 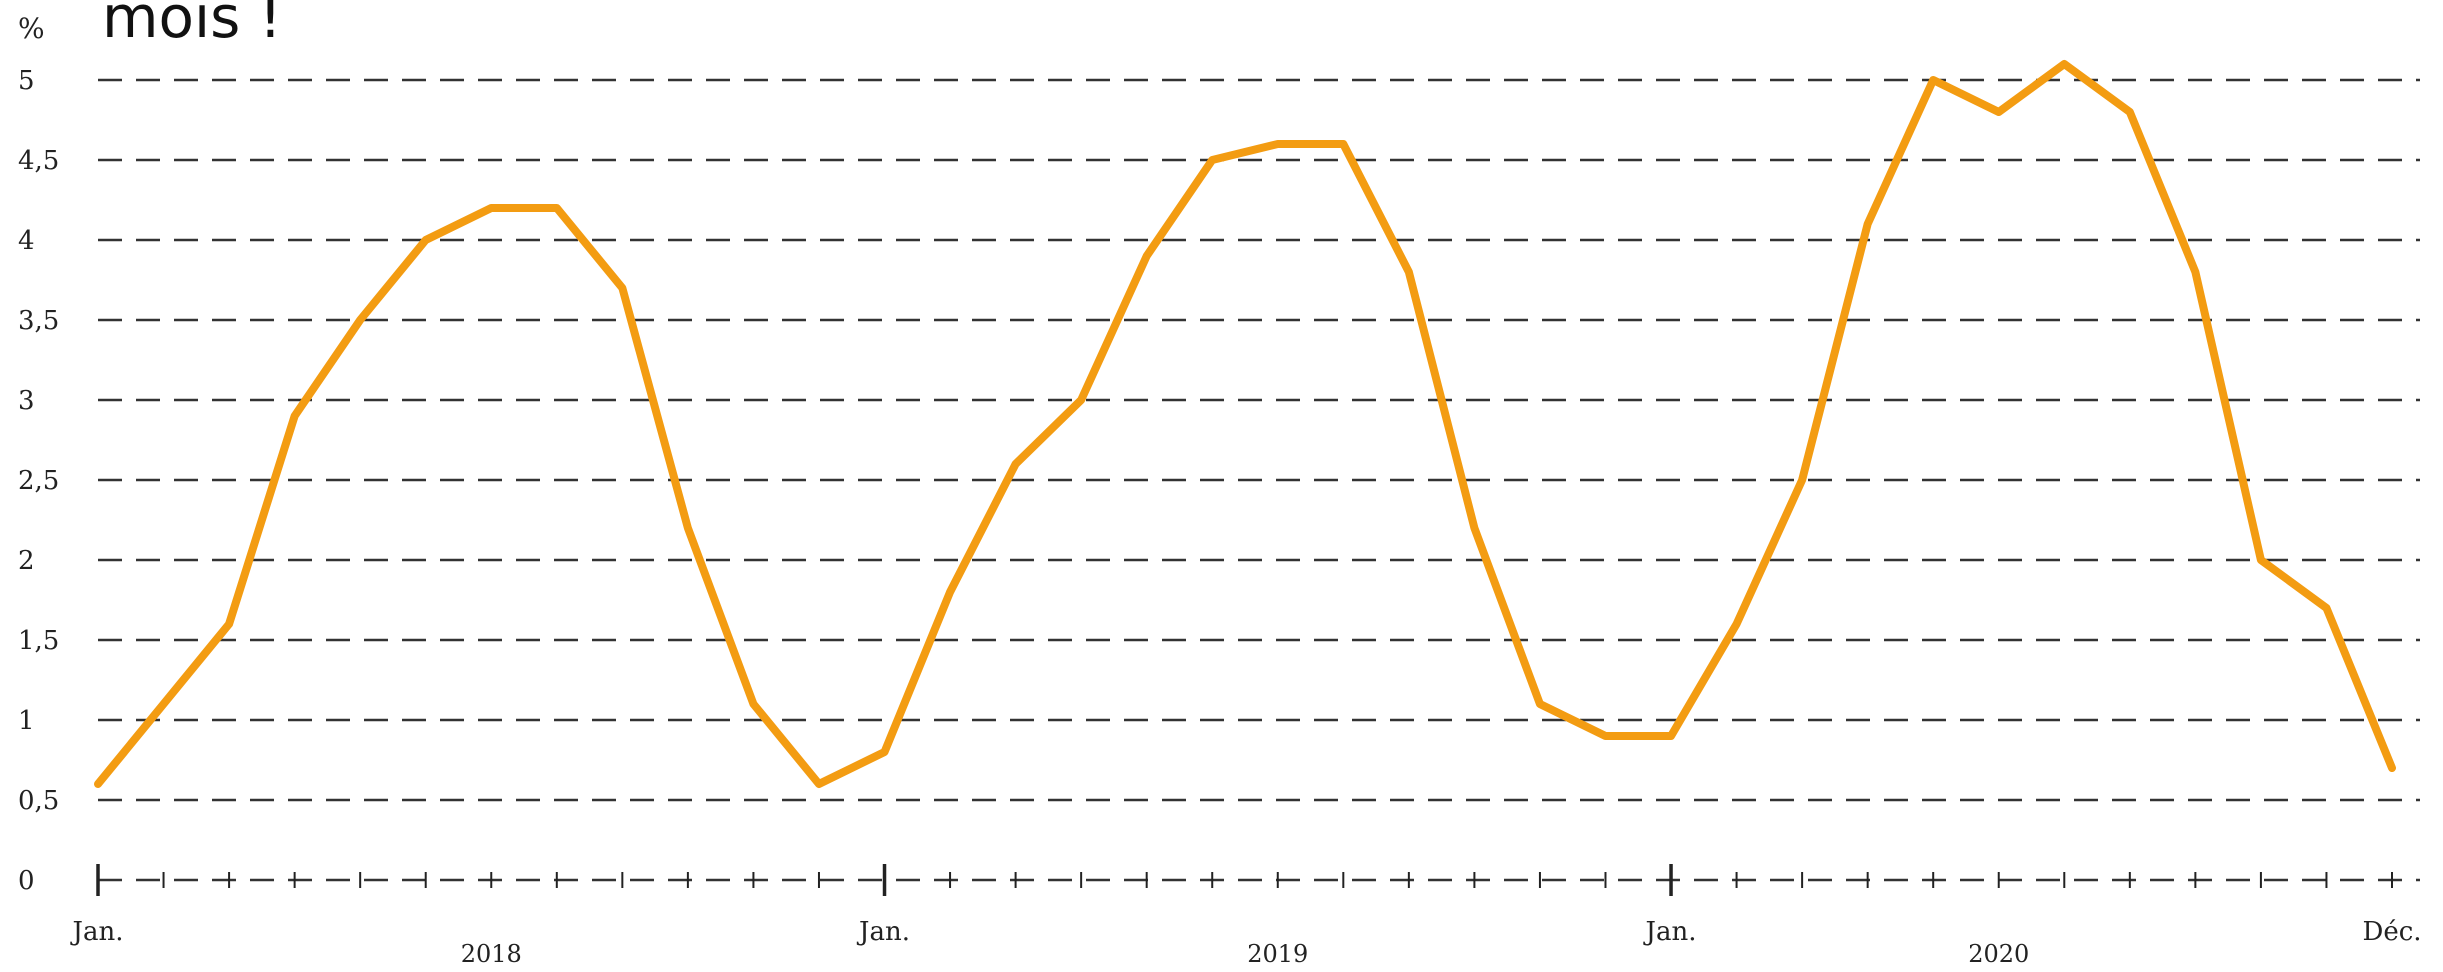 I want to click on y-tick-label: 3, so click(x=26, y=401).